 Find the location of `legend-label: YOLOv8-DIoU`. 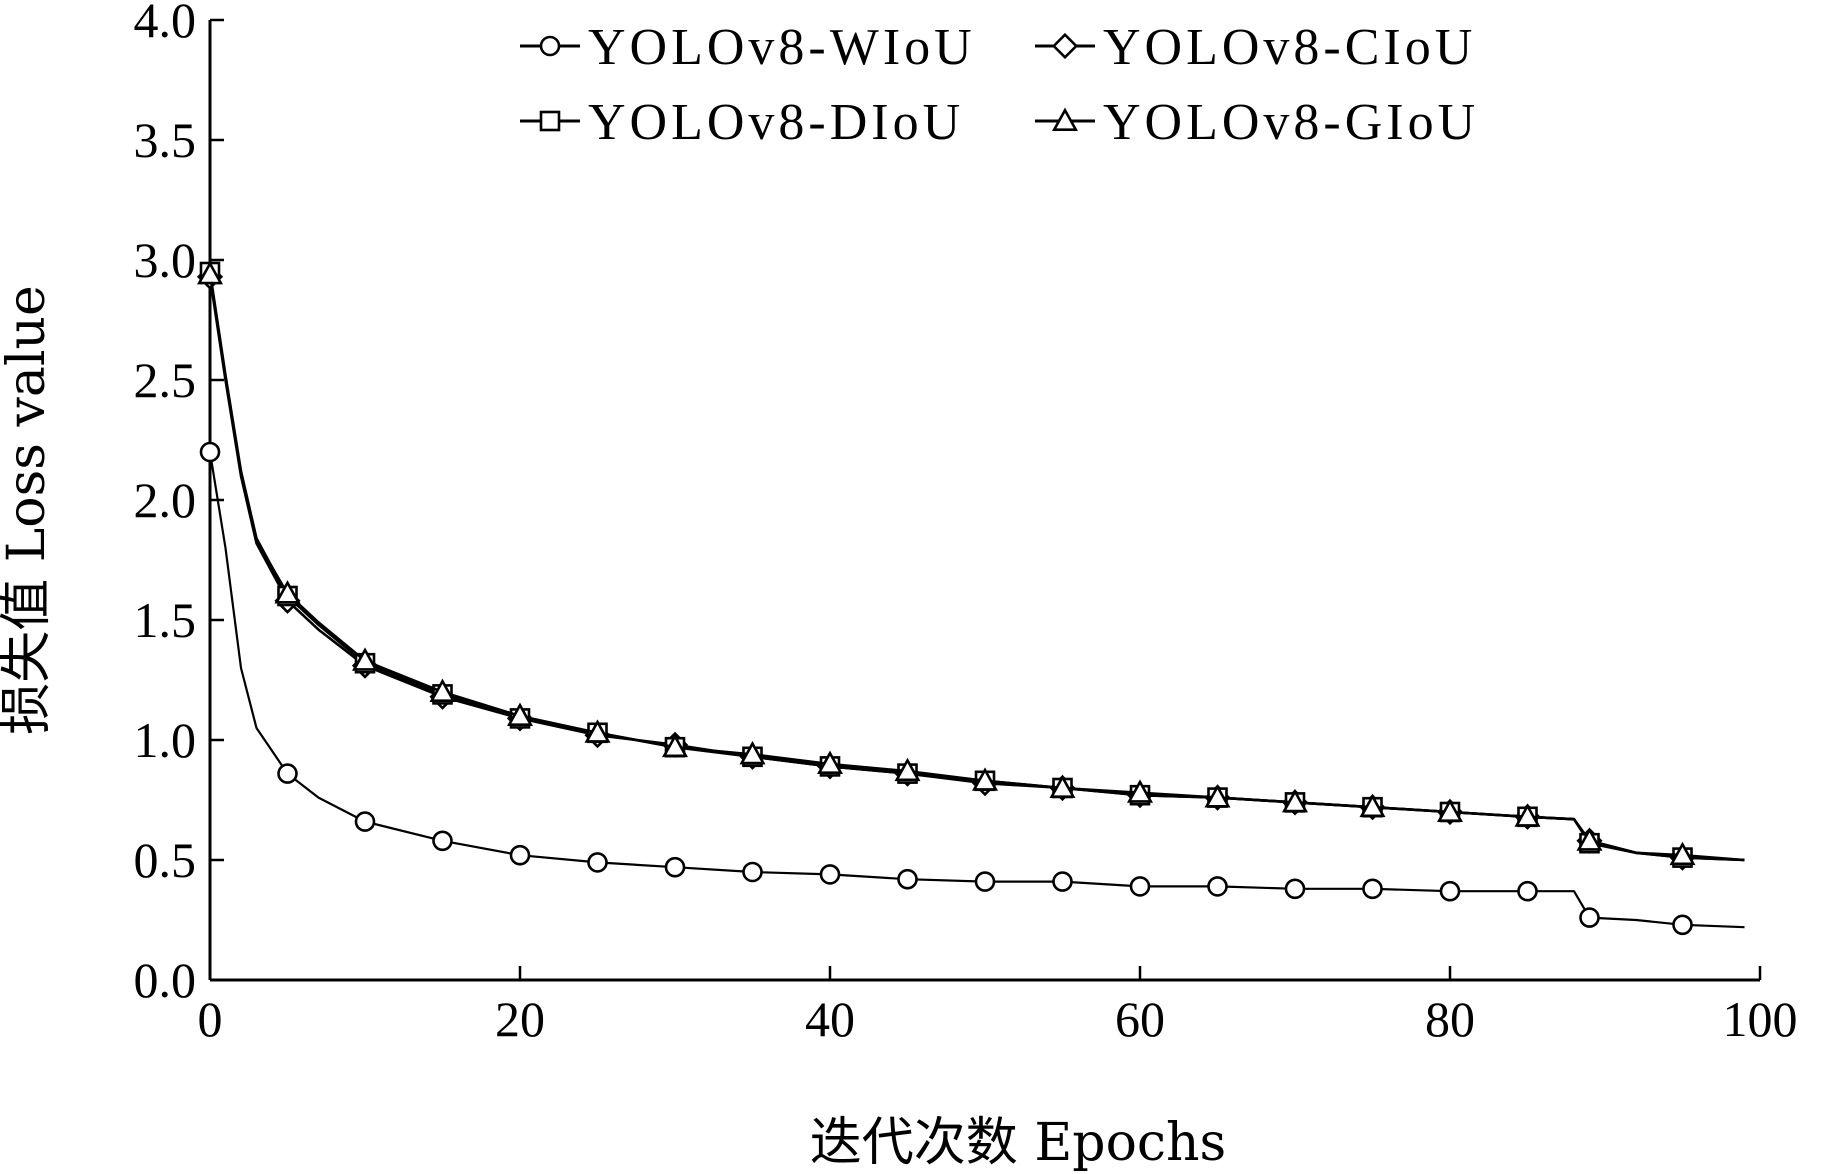

legend-label: YOLOv8-DIoU is located at coordinates (776, 122).